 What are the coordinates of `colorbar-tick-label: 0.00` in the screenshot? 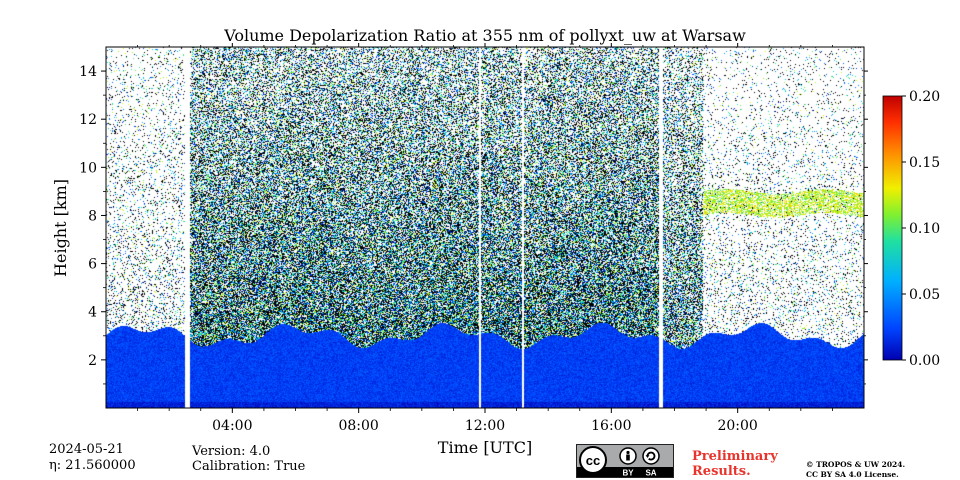 It's located at (924, 361).